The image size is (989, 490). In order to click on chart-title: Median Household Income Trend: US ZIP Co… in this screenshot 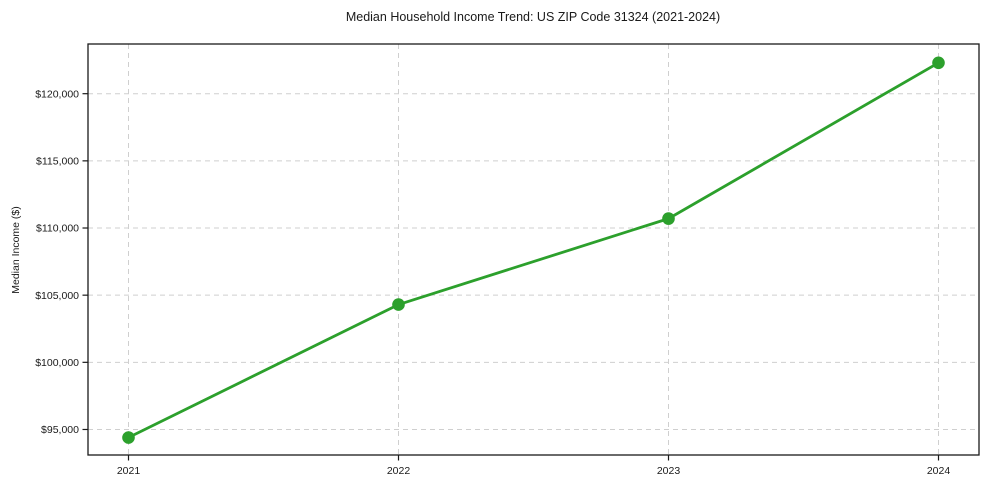, I will do `click(533, 17)`.